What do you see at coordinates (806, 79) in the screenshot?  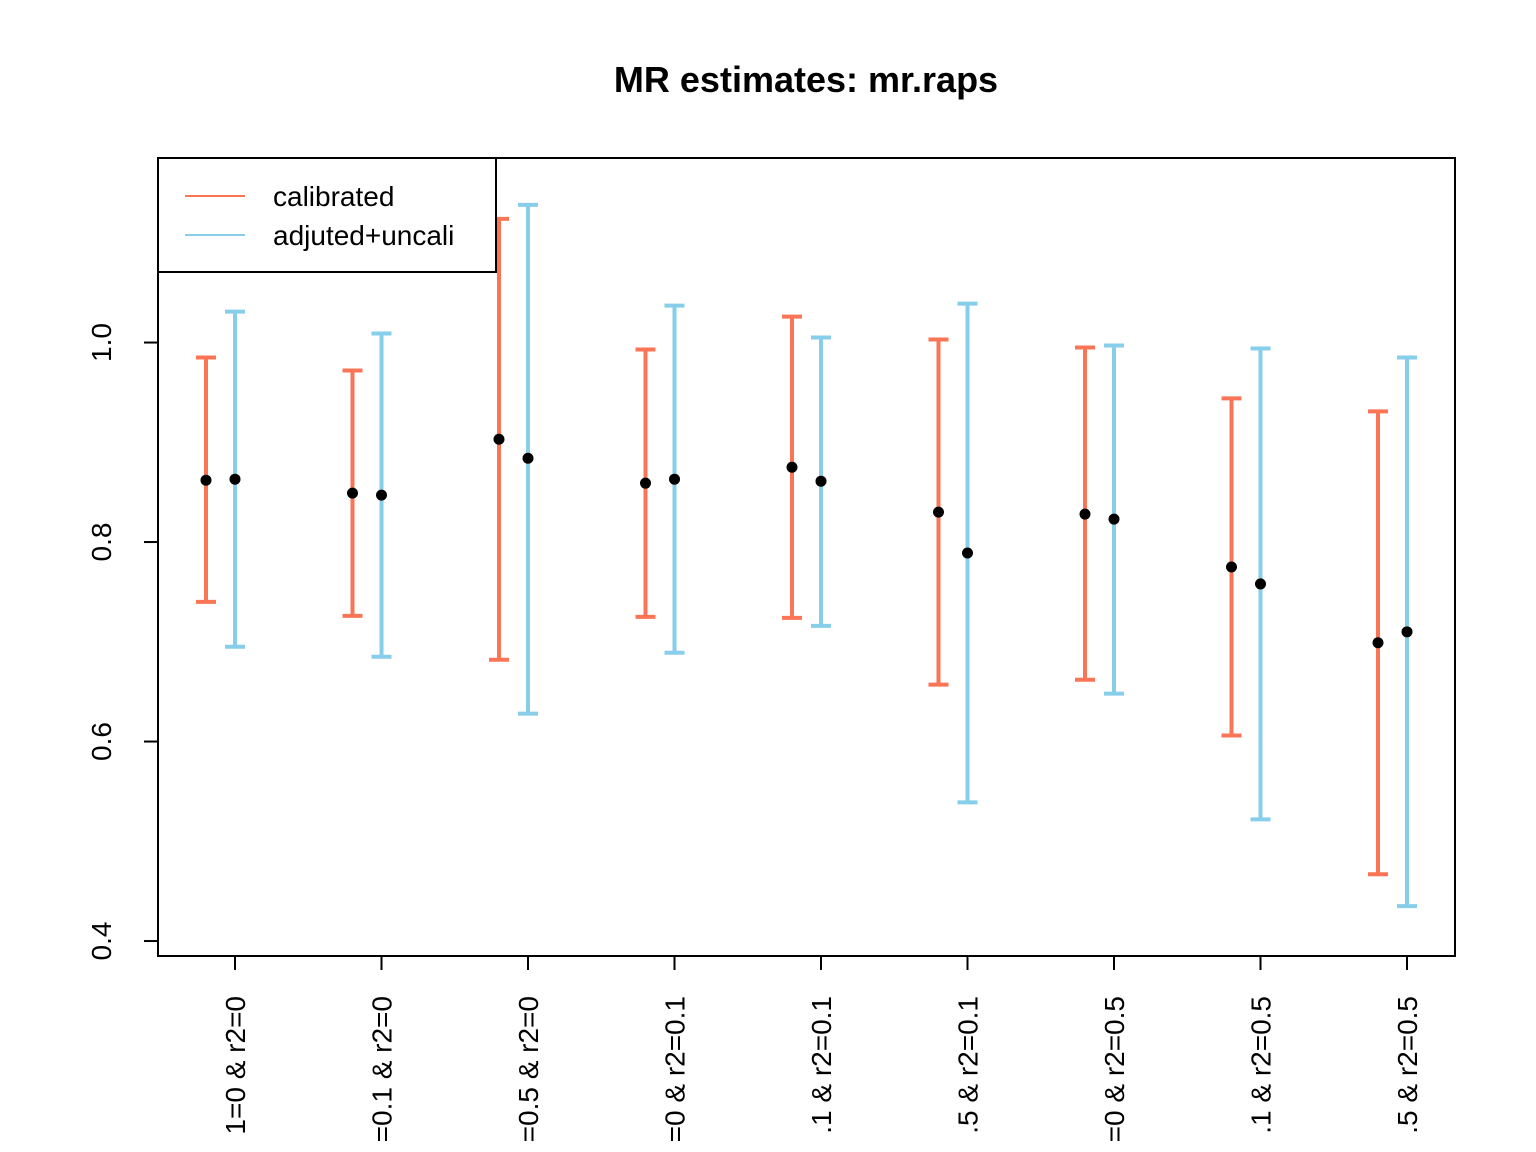 I see `chart-title: MR estimates: mr.raps` at bounding box center [806, 79].